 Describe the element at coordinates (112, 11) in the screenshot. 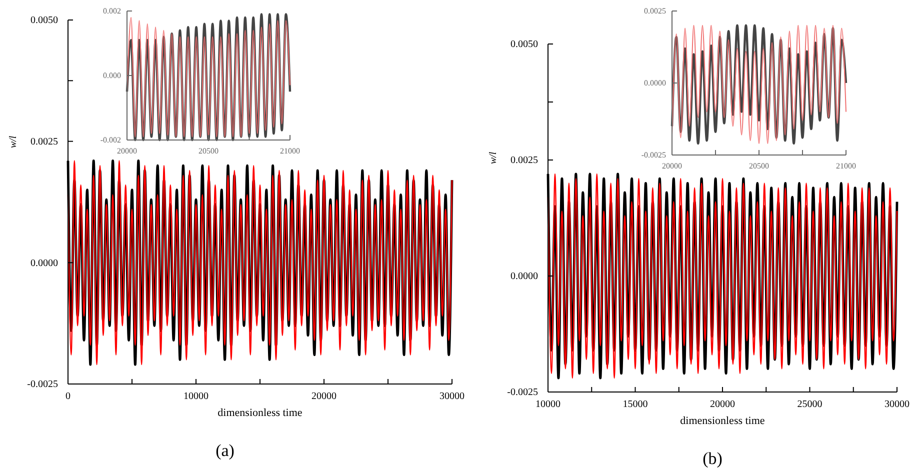

I see `y-tick-label: 0.002` at that location.